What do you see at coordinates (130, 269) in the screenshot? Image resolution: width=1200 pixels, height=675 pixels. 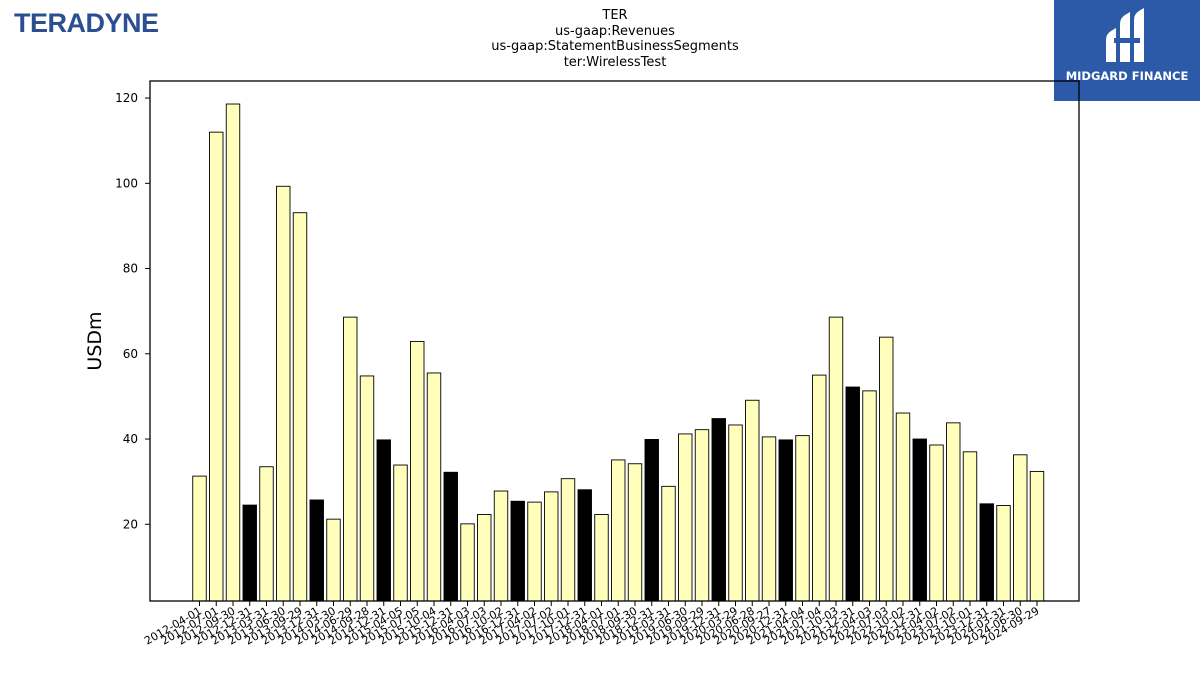 I see `y-tick-label: 80` at bounding box center [130, 269].